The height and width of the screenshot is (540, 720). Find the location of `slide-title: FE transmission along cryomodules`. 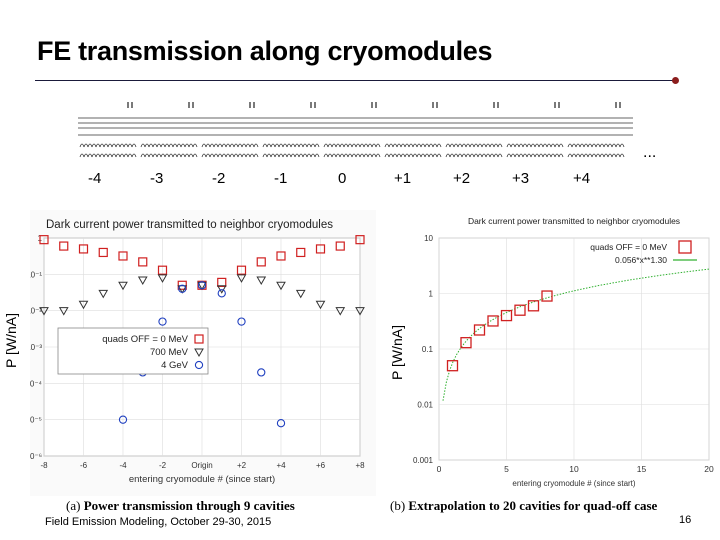

slide-title: FE transmission along cryomodules is located at coordinates (265, 51).